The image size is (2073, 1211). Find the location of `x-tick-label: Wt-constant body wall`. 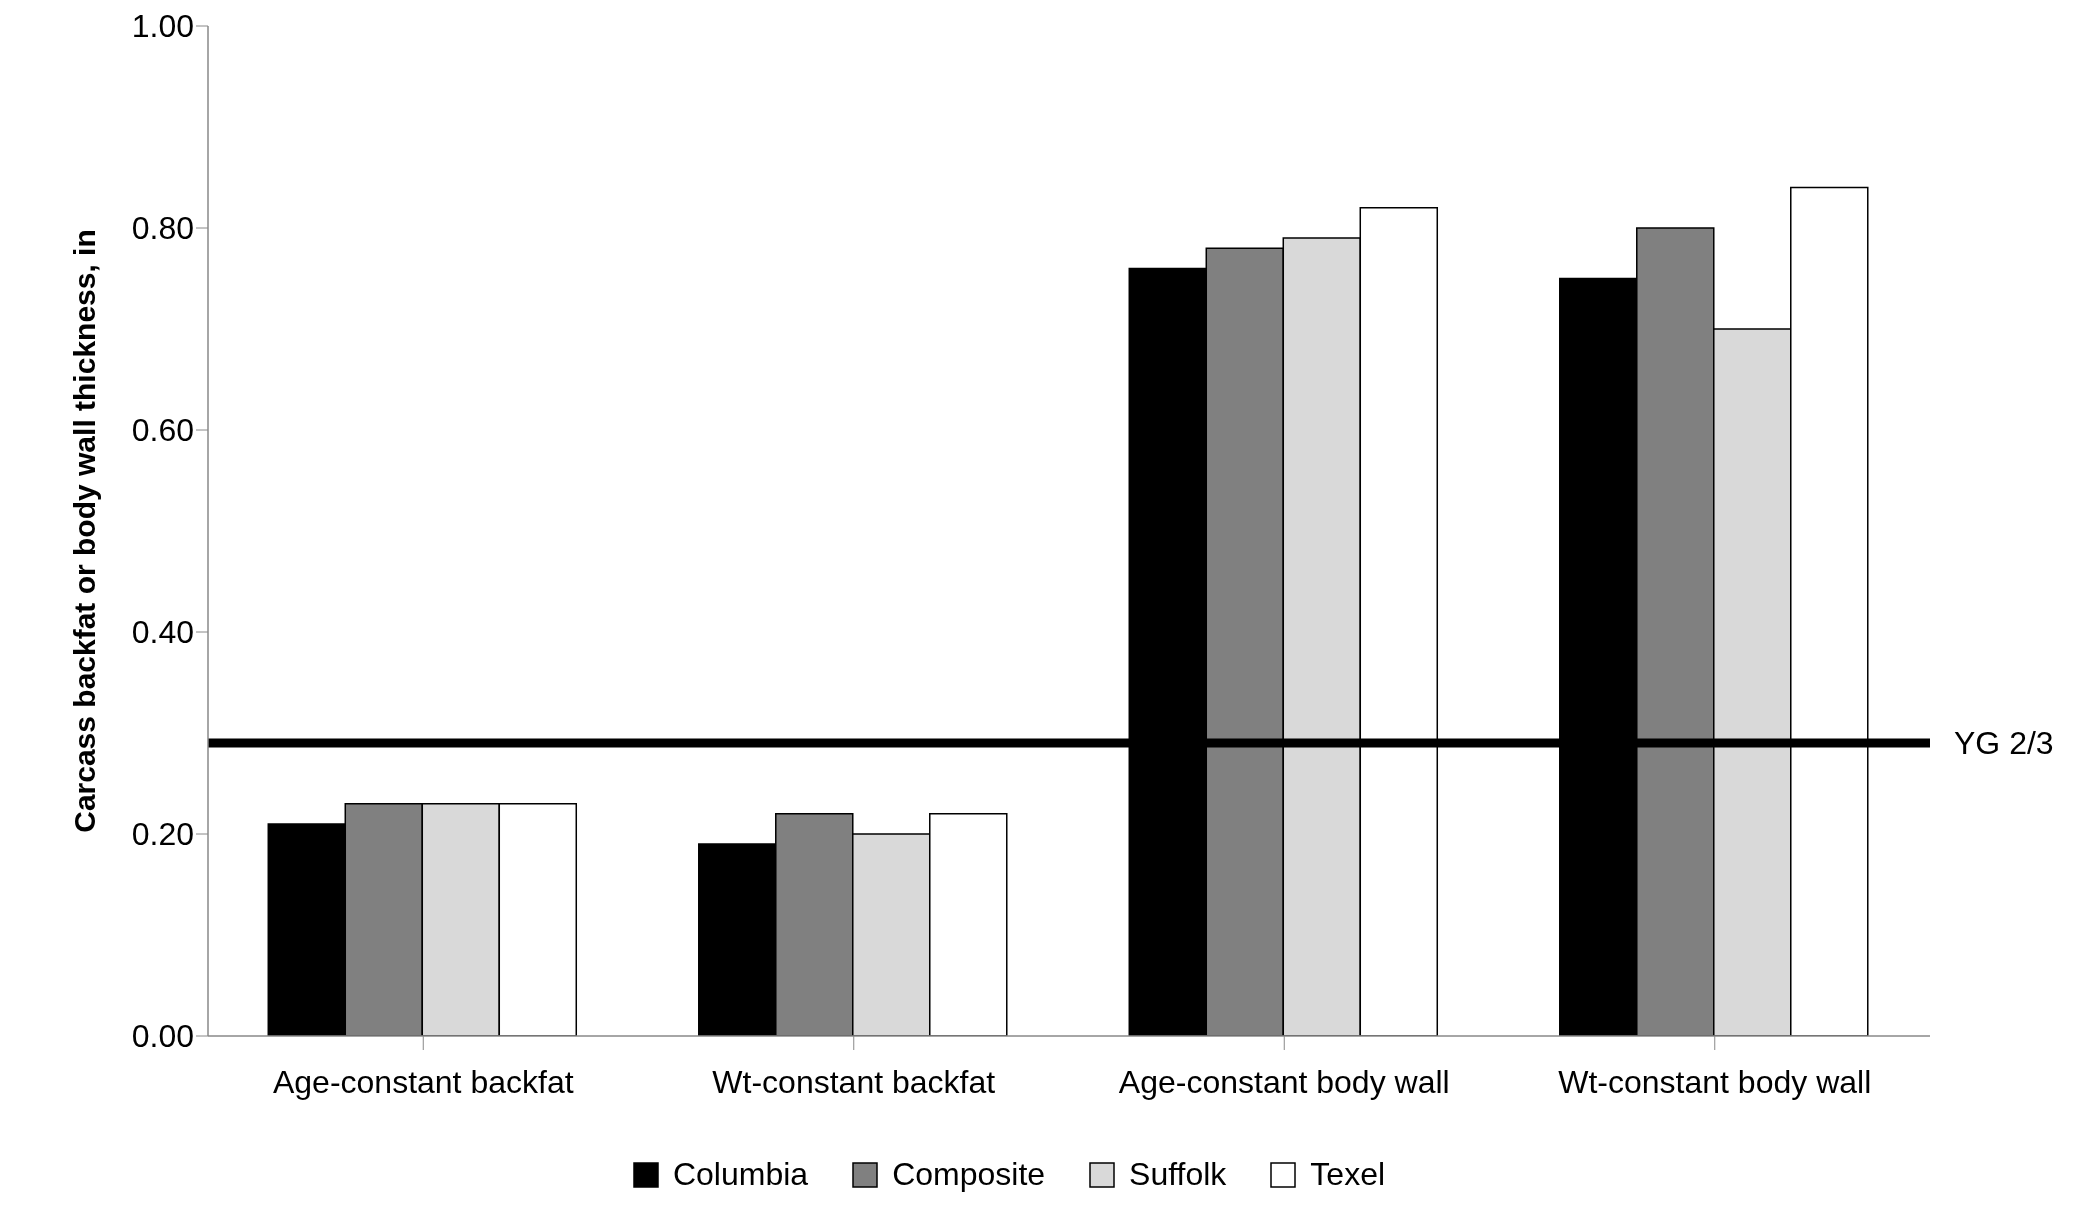

x-tick-label: Wt-constant body wall is located at coordinates (1715, 1081).